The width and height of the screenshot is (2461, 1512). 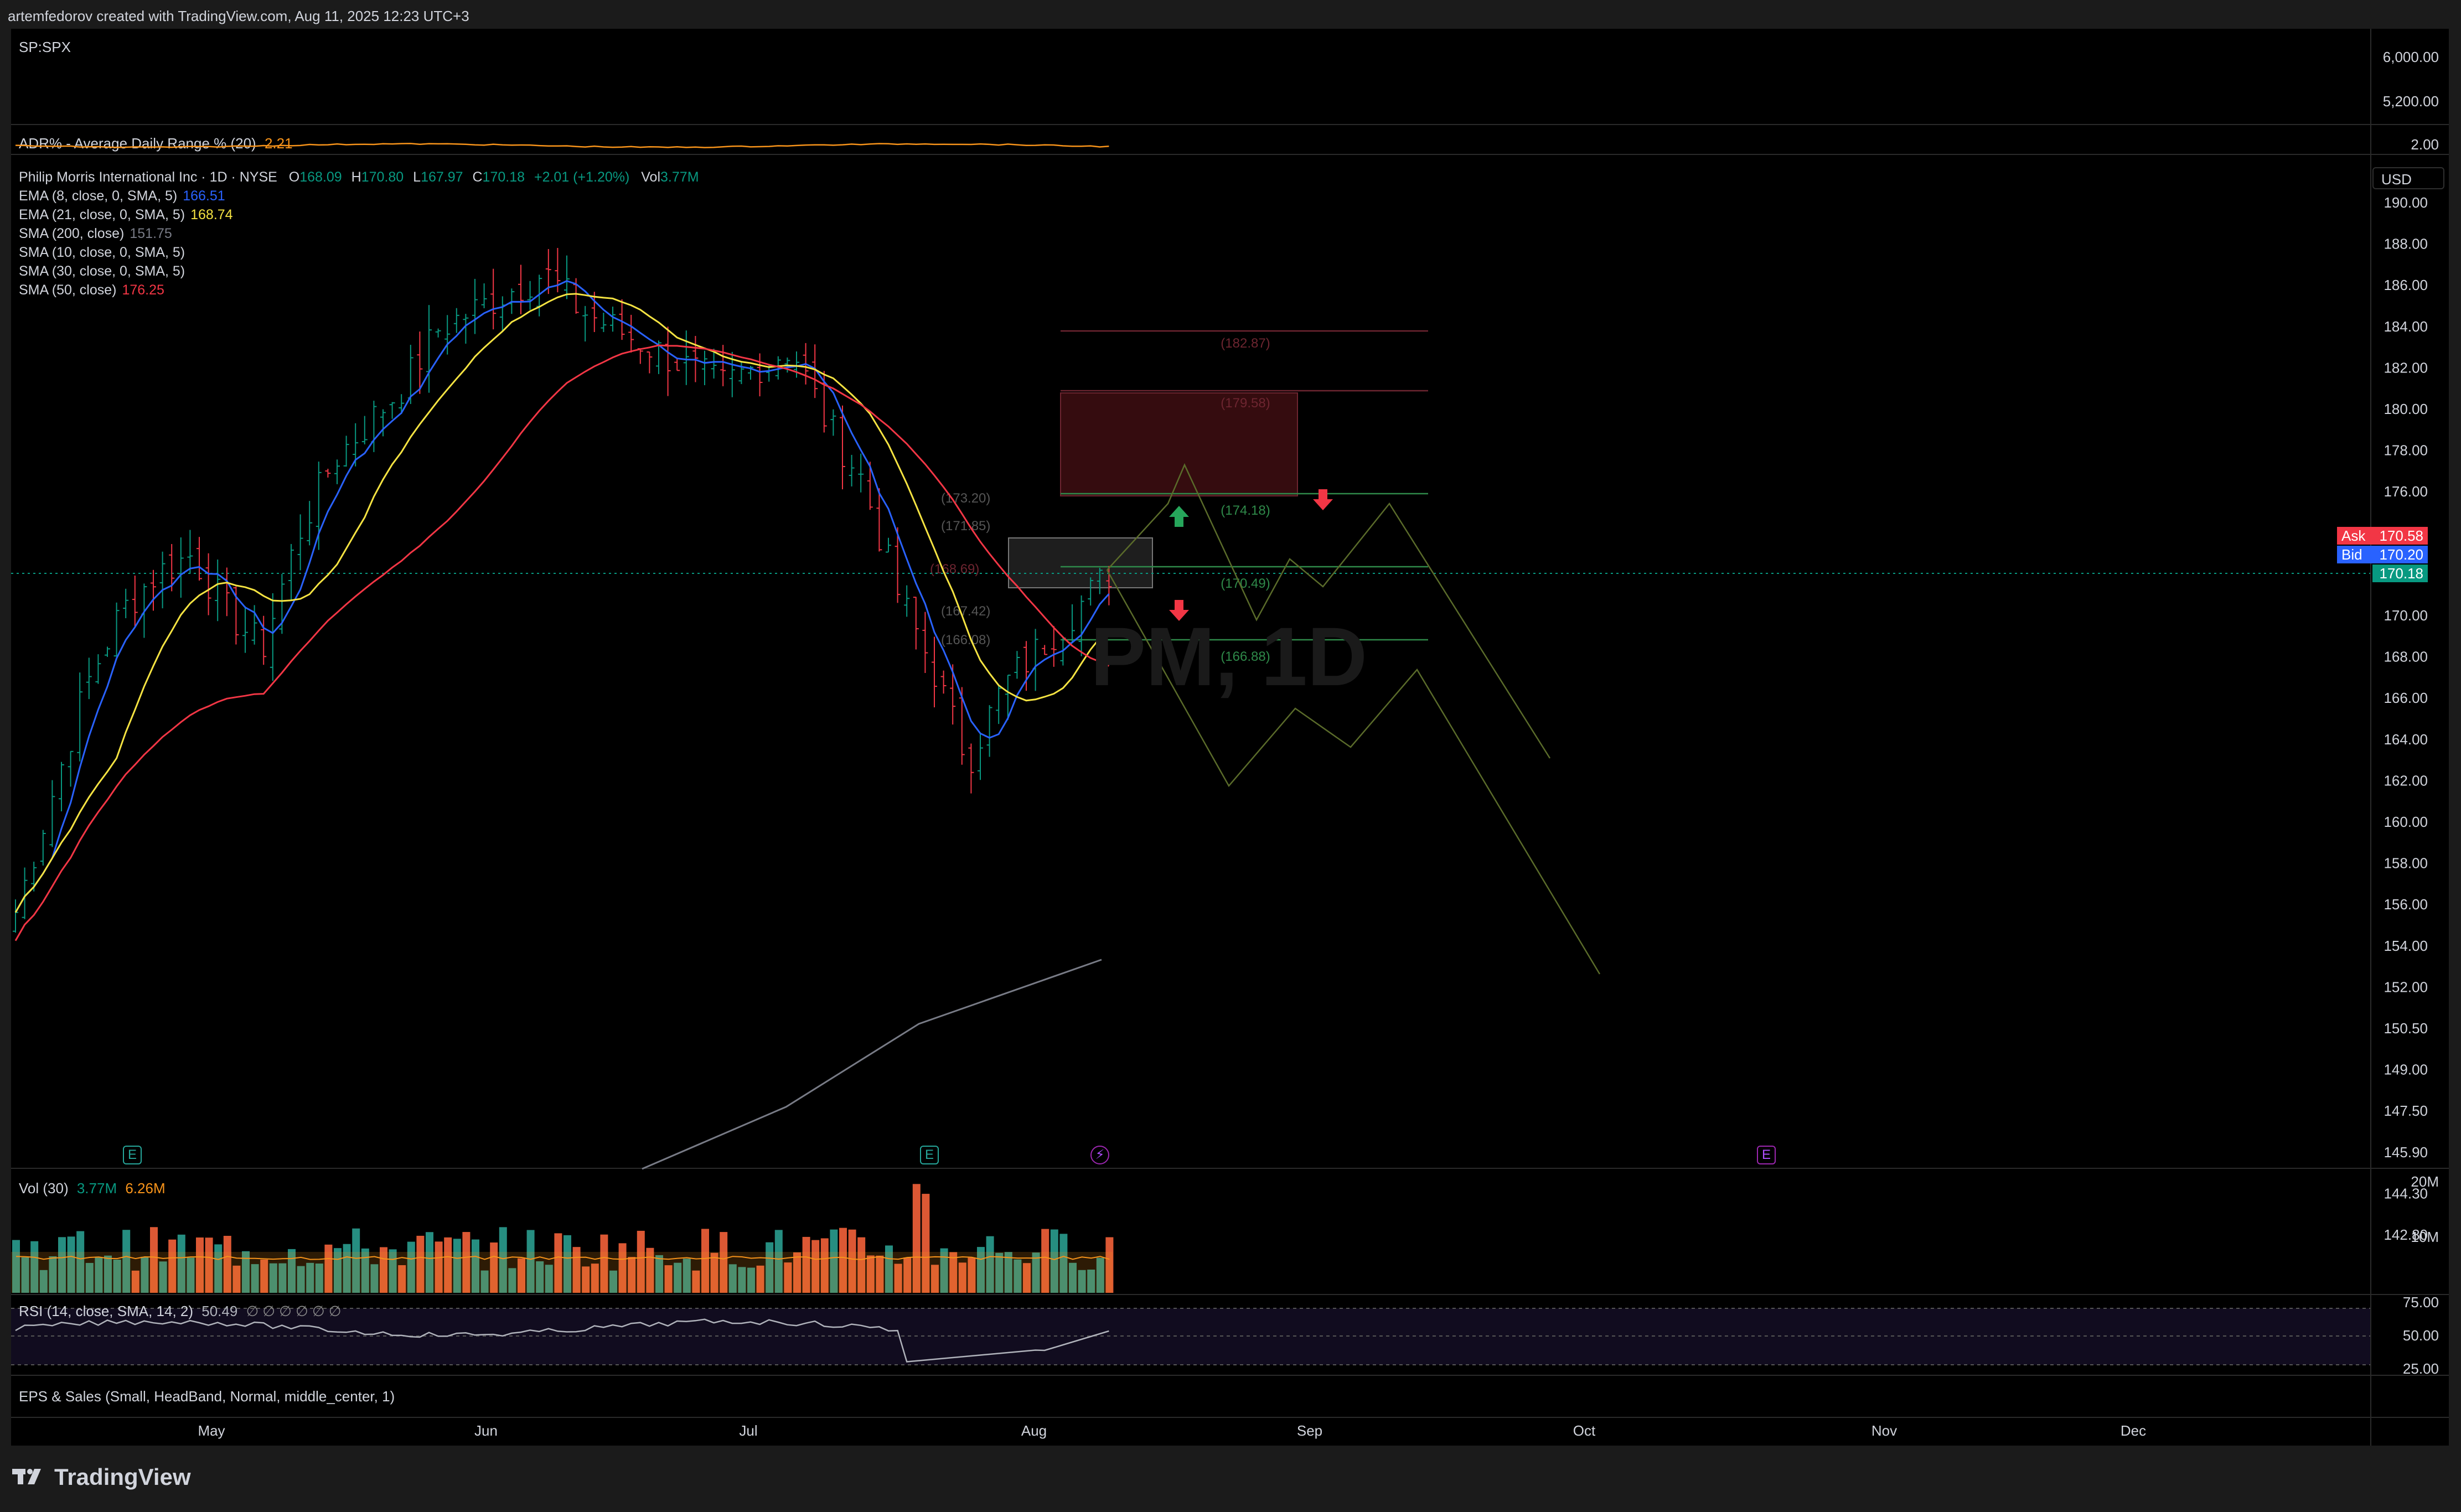 I want to click on ohlc-high: H170.80, so click(x=377, y=177).